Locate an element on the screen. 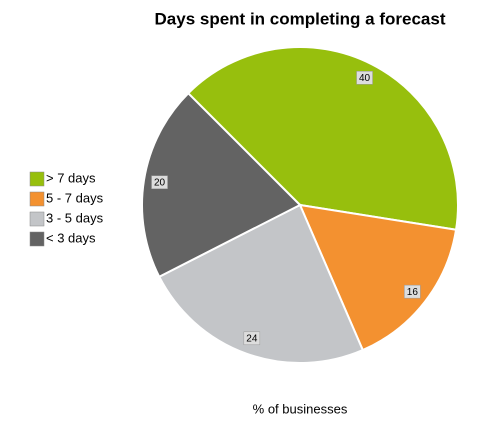  data-label: 24 is located at coordinates (252, 338).